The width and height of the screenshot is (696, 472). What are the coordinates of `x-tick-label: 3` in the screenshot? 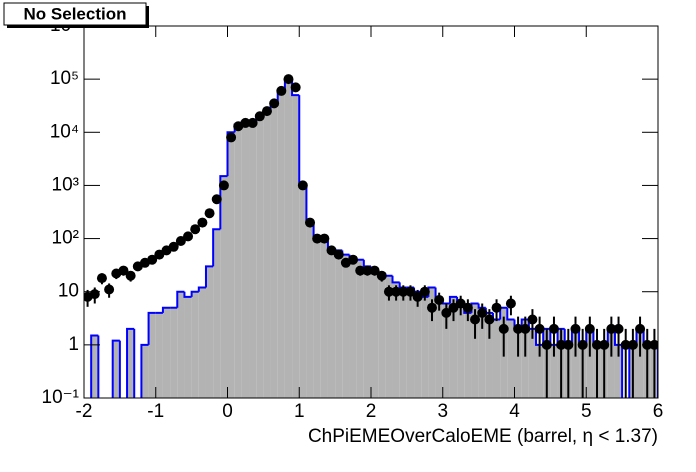 It's located at (442, 411).